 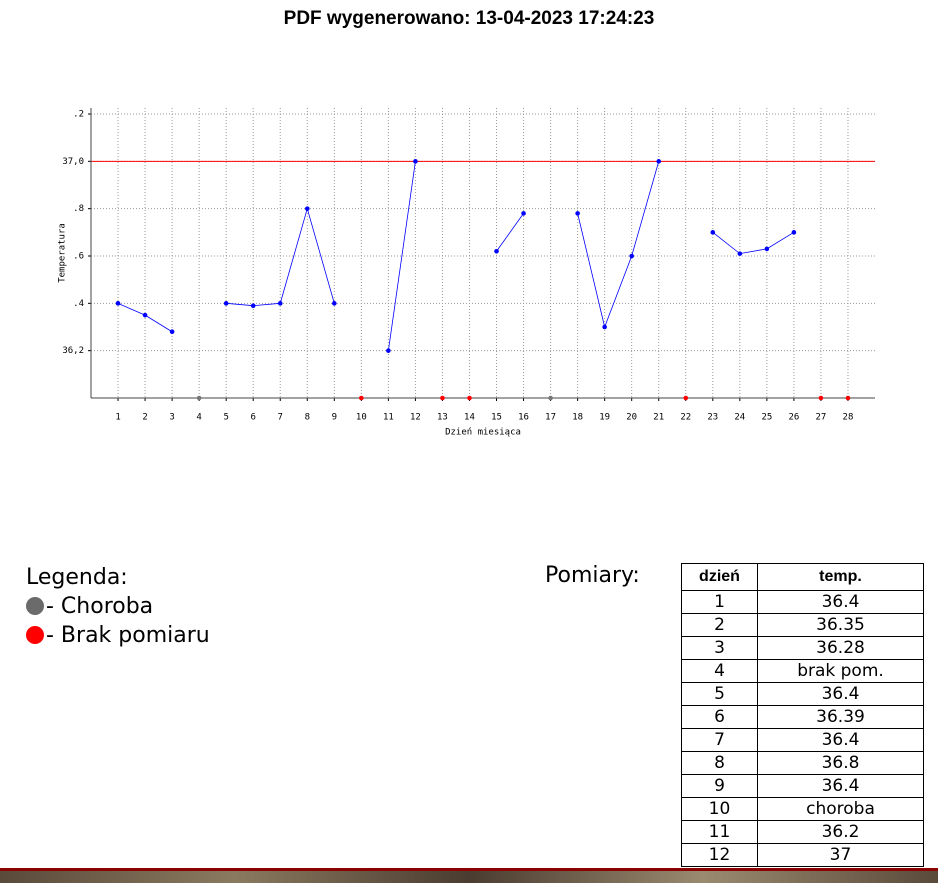 What do you see at coordinates (198, 418) in the screenshot?
I see `x-tick-label: 4` at bounding box center [198, 418].